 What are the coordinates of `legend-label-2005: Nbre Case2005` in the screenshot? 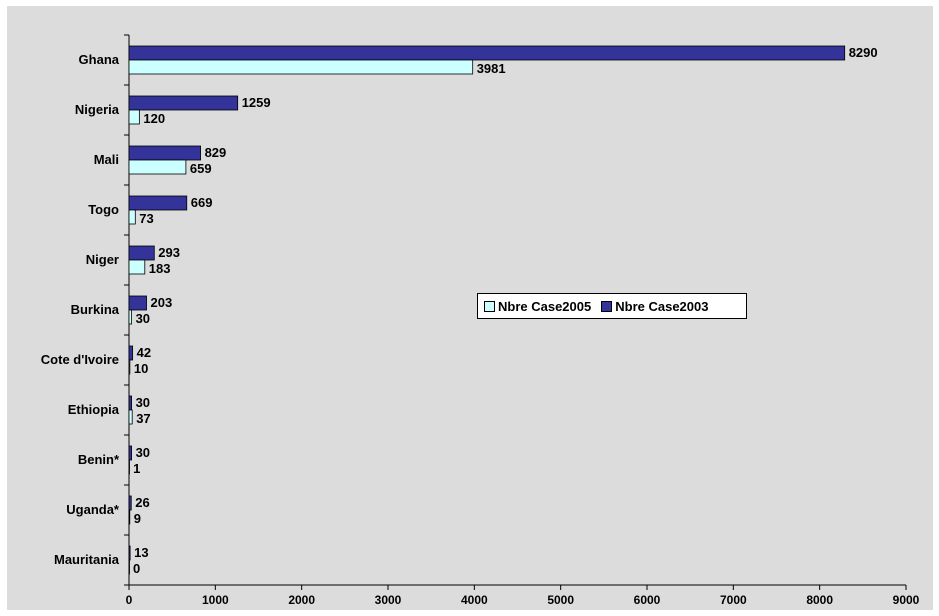 It's located at (545, 306).